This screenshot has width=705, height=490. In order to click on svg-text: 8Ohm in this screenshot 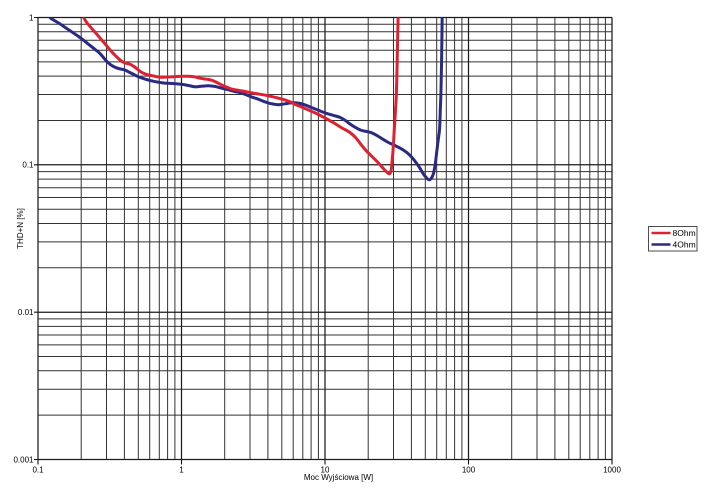, I will do `click(684, 233)`.